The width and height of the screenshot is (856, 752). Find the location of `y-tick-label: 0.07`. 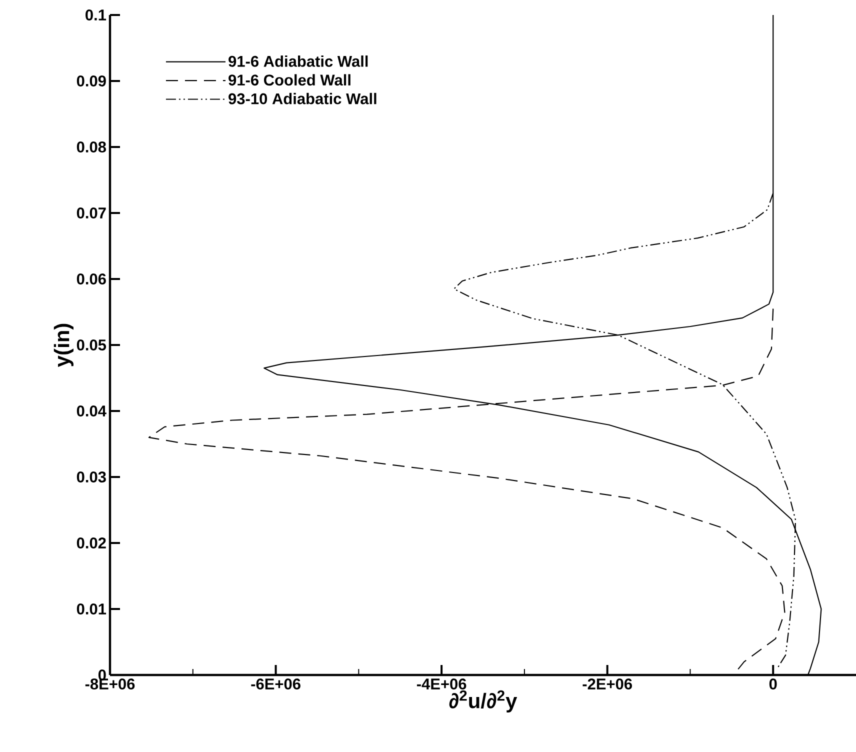

y-tick-label: 0.07 is located at coordinates (91, 213).